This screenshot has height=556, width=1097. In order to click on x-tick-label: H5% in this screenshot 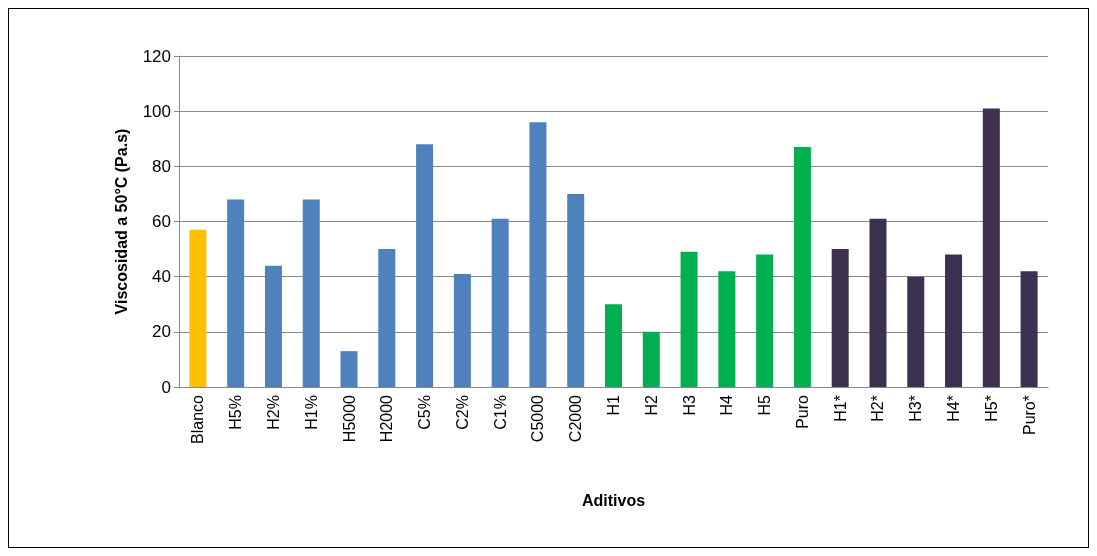, I will do `click(236, 412)`.